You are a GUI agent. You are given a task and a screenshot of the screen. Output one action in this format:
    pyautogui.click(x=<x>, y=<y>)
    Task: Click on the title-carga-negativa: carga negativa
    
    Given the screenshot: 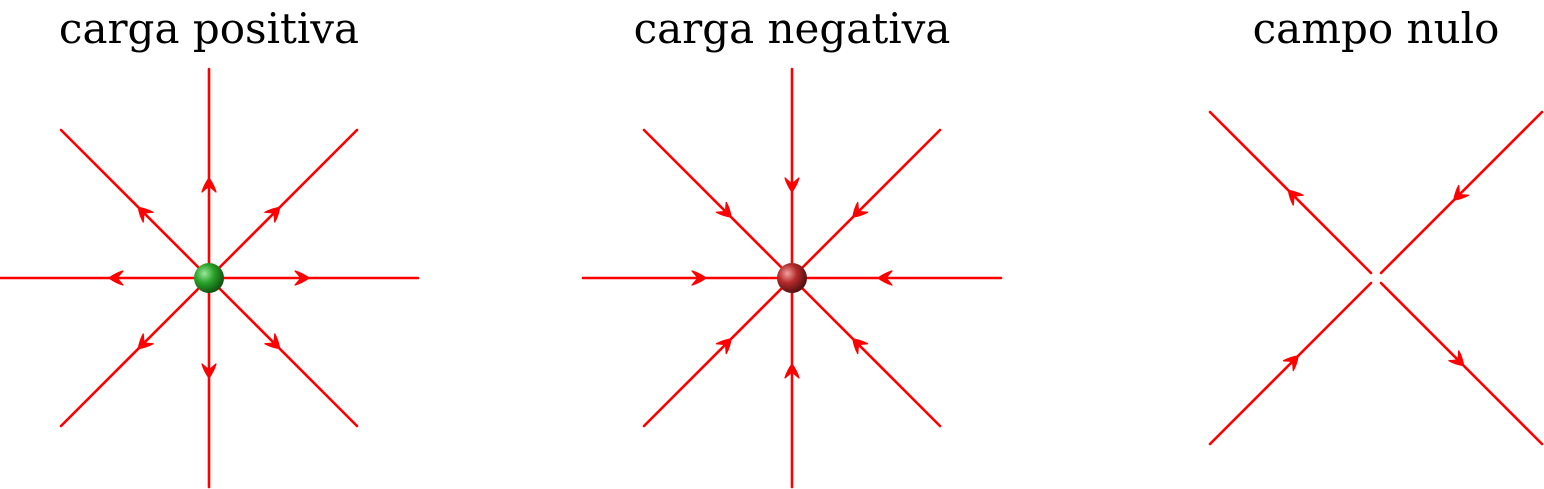 What is the action you would take?
    pyautogui.click(x=792, y=28)
    